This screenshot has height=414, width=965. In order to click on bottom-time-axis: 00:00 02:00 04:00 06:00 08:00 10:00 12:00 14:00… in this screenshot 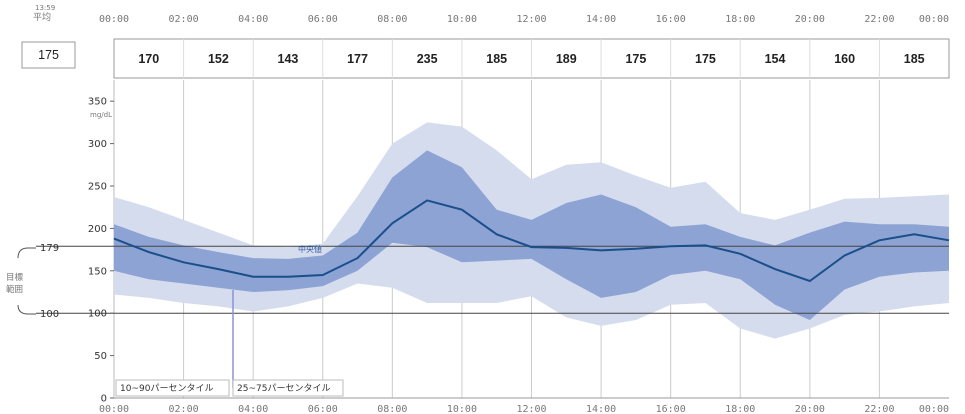, I will do `click(524, 409)`.